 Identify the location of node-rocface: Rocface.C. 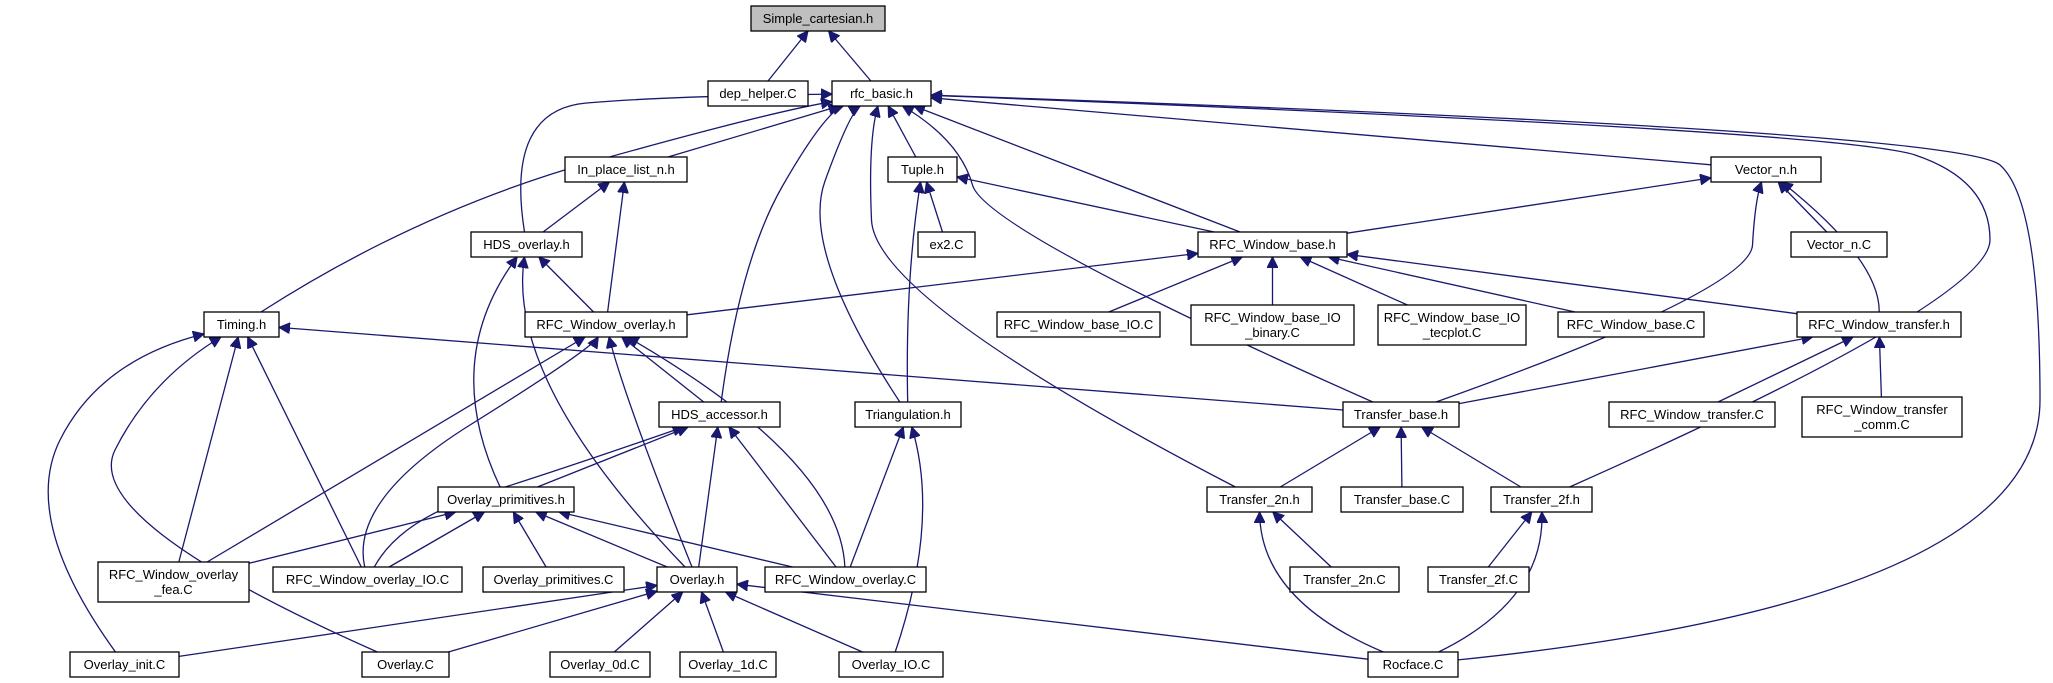
(1413, 664).